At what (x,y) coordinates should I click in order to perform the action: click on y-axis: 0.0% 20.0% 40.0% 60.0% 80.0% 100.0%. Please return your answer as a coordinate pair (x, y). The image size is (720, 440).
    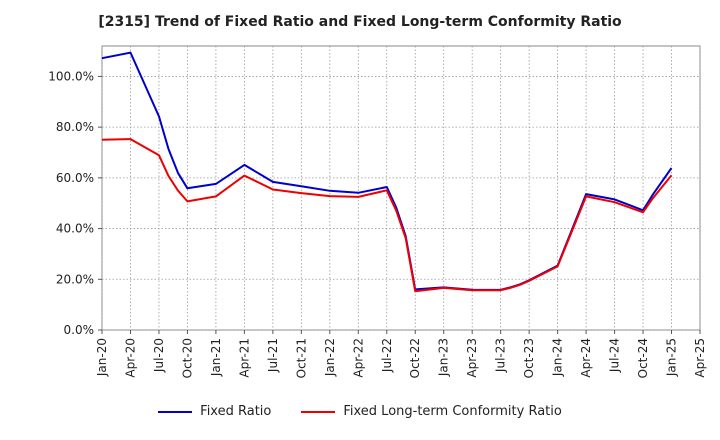
    Looking at the image, I should click on (75, 203).